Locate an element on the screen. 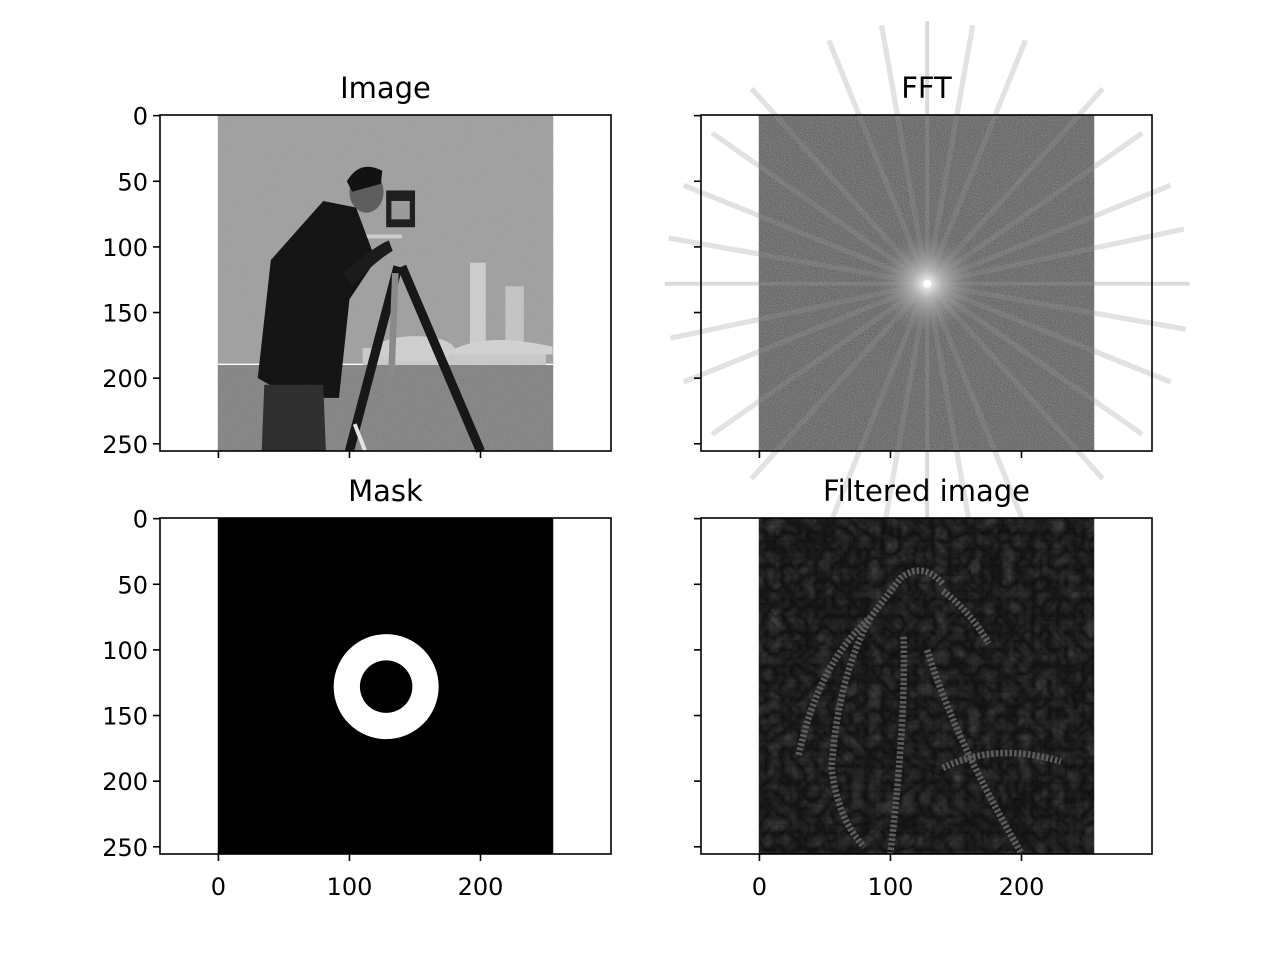 This screenshot has width=1280, height=960. image-band-pass-filtered is located at coordinates (926, 687).